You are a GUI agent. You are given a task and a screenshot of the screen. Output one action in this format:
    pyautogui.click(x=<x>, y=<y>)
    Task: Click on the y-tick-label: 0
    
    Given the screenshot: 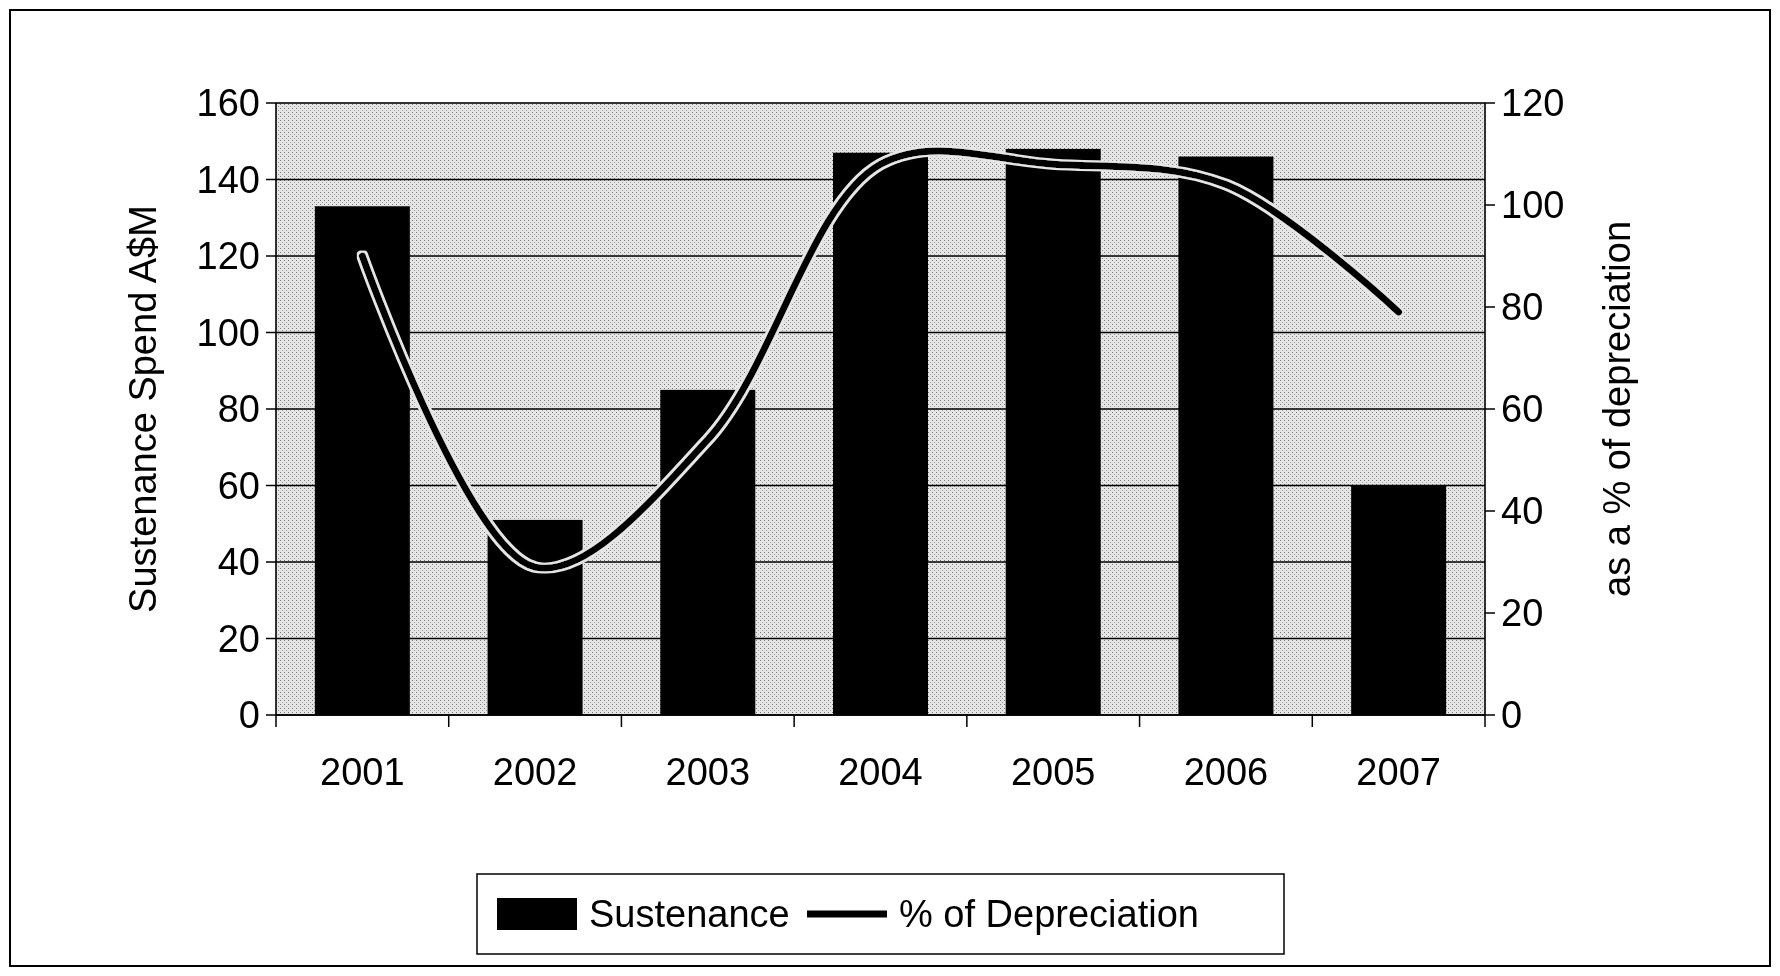 What is the action you would take?
    pyautogui.click(x=249, y=715)
    